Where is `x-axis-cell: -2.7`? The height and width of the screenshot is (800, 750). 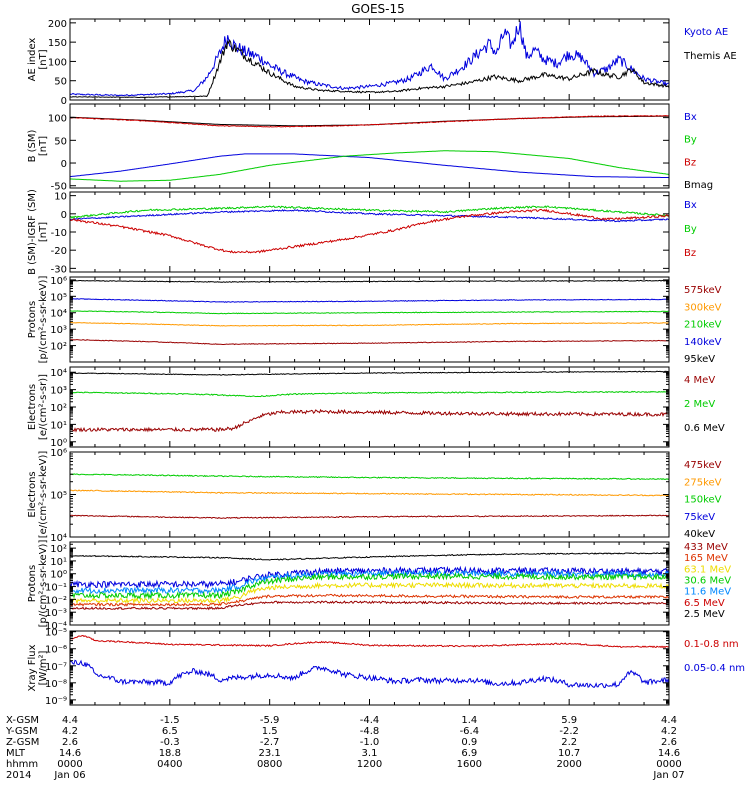
x-axis-cell: -2.7 is located at coordinates (270, 742).